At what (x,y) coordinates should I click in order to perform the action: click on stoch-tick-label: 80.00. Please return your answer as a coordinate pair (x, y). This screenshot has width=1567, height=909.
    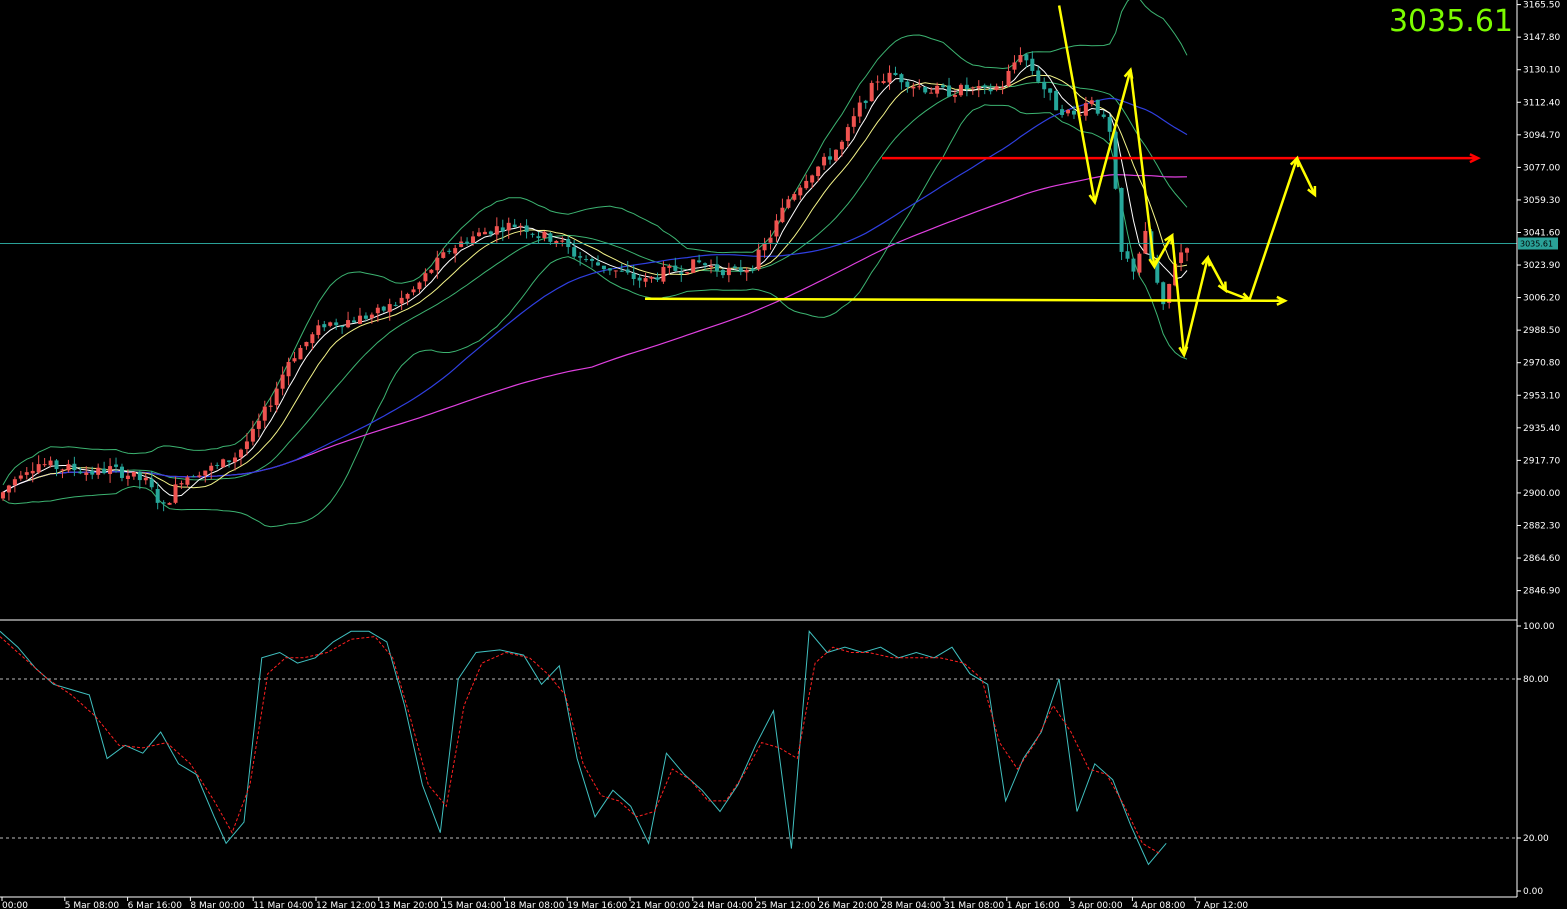
    Looking at the image, I should click on (1536, 680).